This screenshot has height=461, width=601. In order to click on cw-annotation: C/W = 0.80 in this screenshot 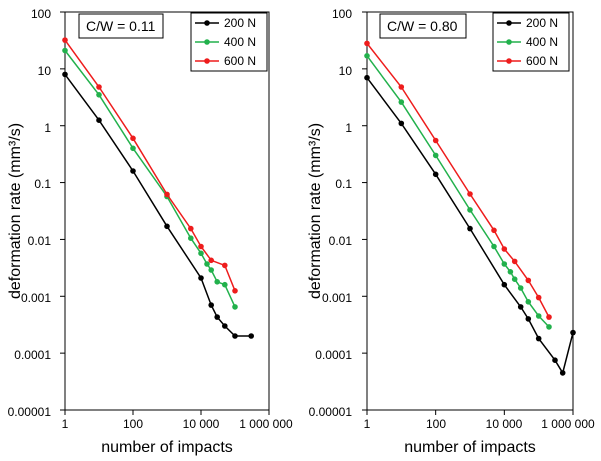, I will do `click(422, 26)`.